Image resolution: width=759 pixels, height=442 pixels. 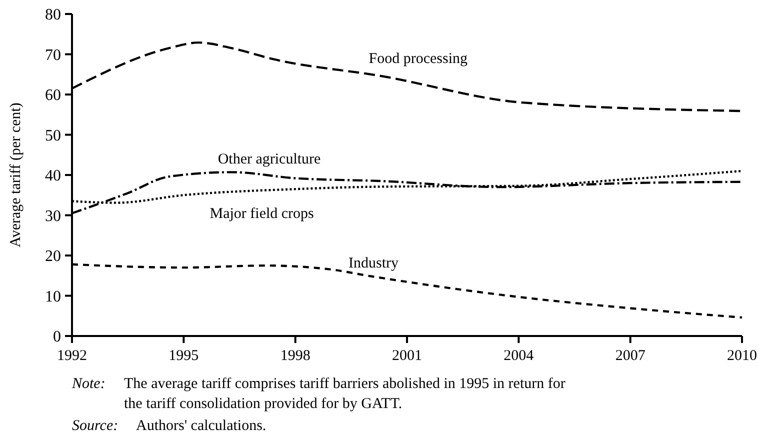 What do you see at coordinates (295, 356) in the screenshot?
I see `x-tick-label: 1998` at bounding box center [295, 356].